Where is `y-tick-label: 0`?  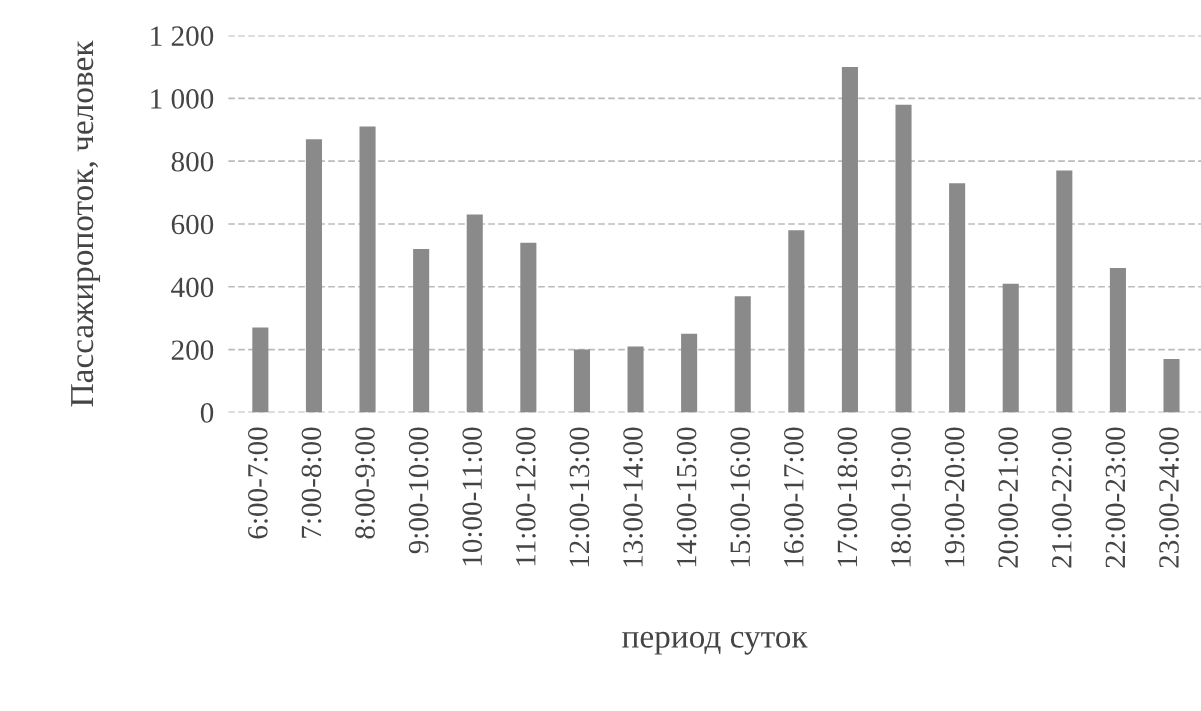 y-tick-label: 0 is located at coordinates (207, 413).